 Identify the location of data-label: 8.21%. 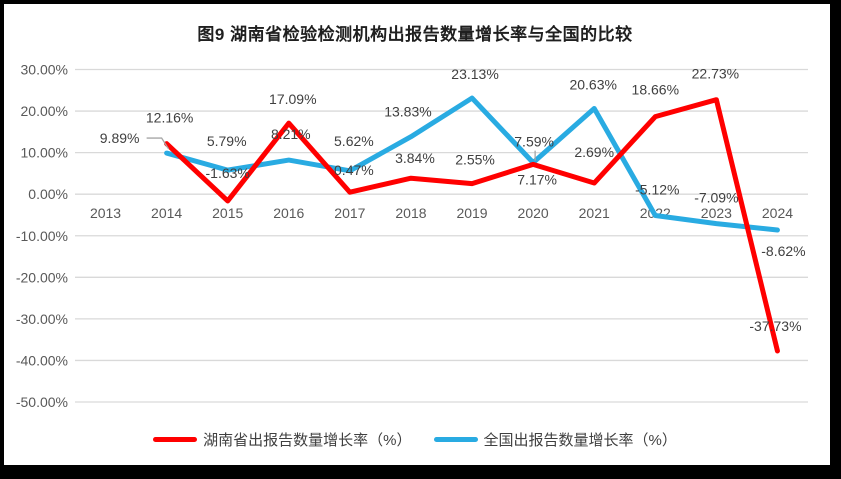
(291, 134).